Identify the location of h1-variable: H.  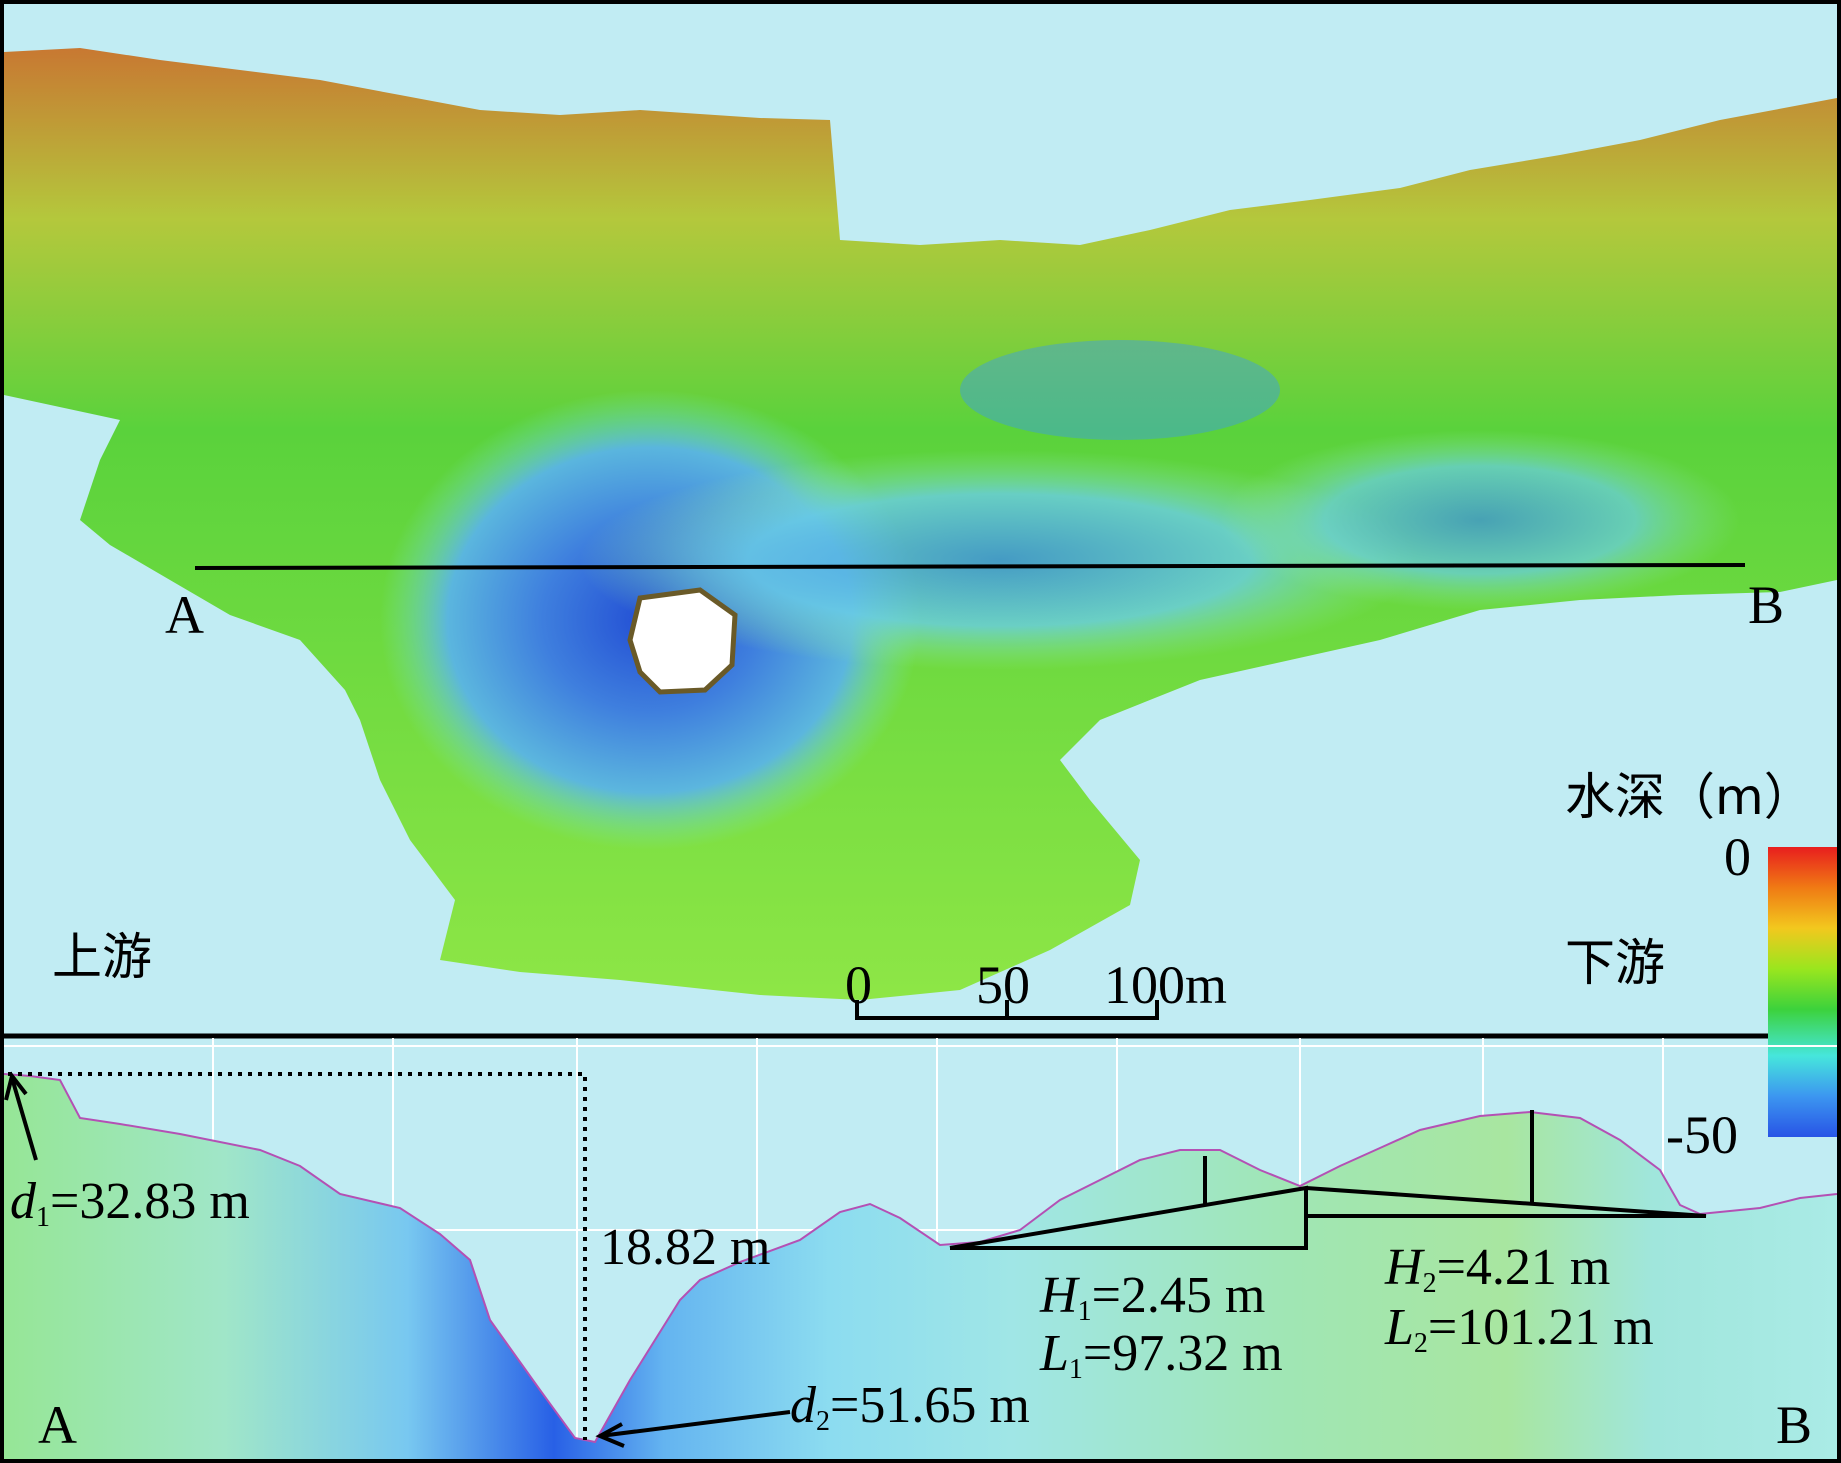
(1059, 1295).